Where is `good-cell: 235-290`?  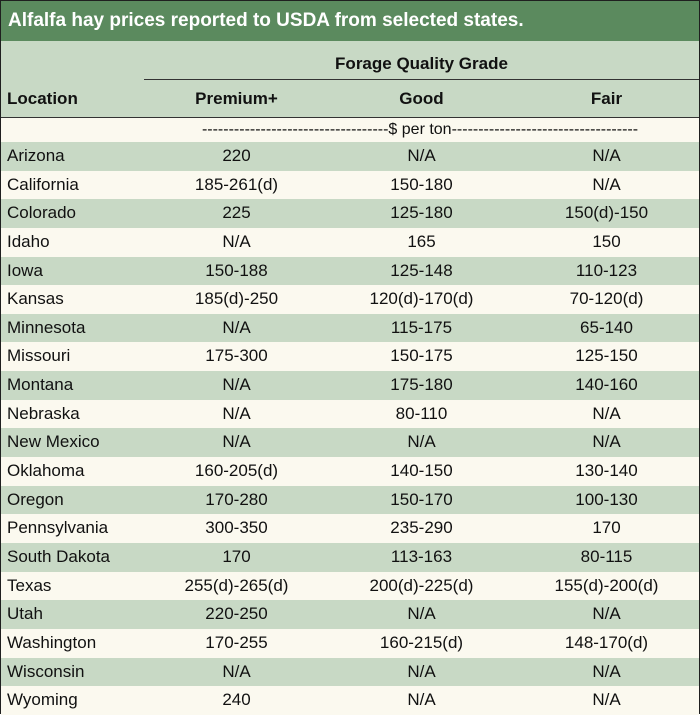 good-cell: 235-290 is located at coordinates (421, 528).